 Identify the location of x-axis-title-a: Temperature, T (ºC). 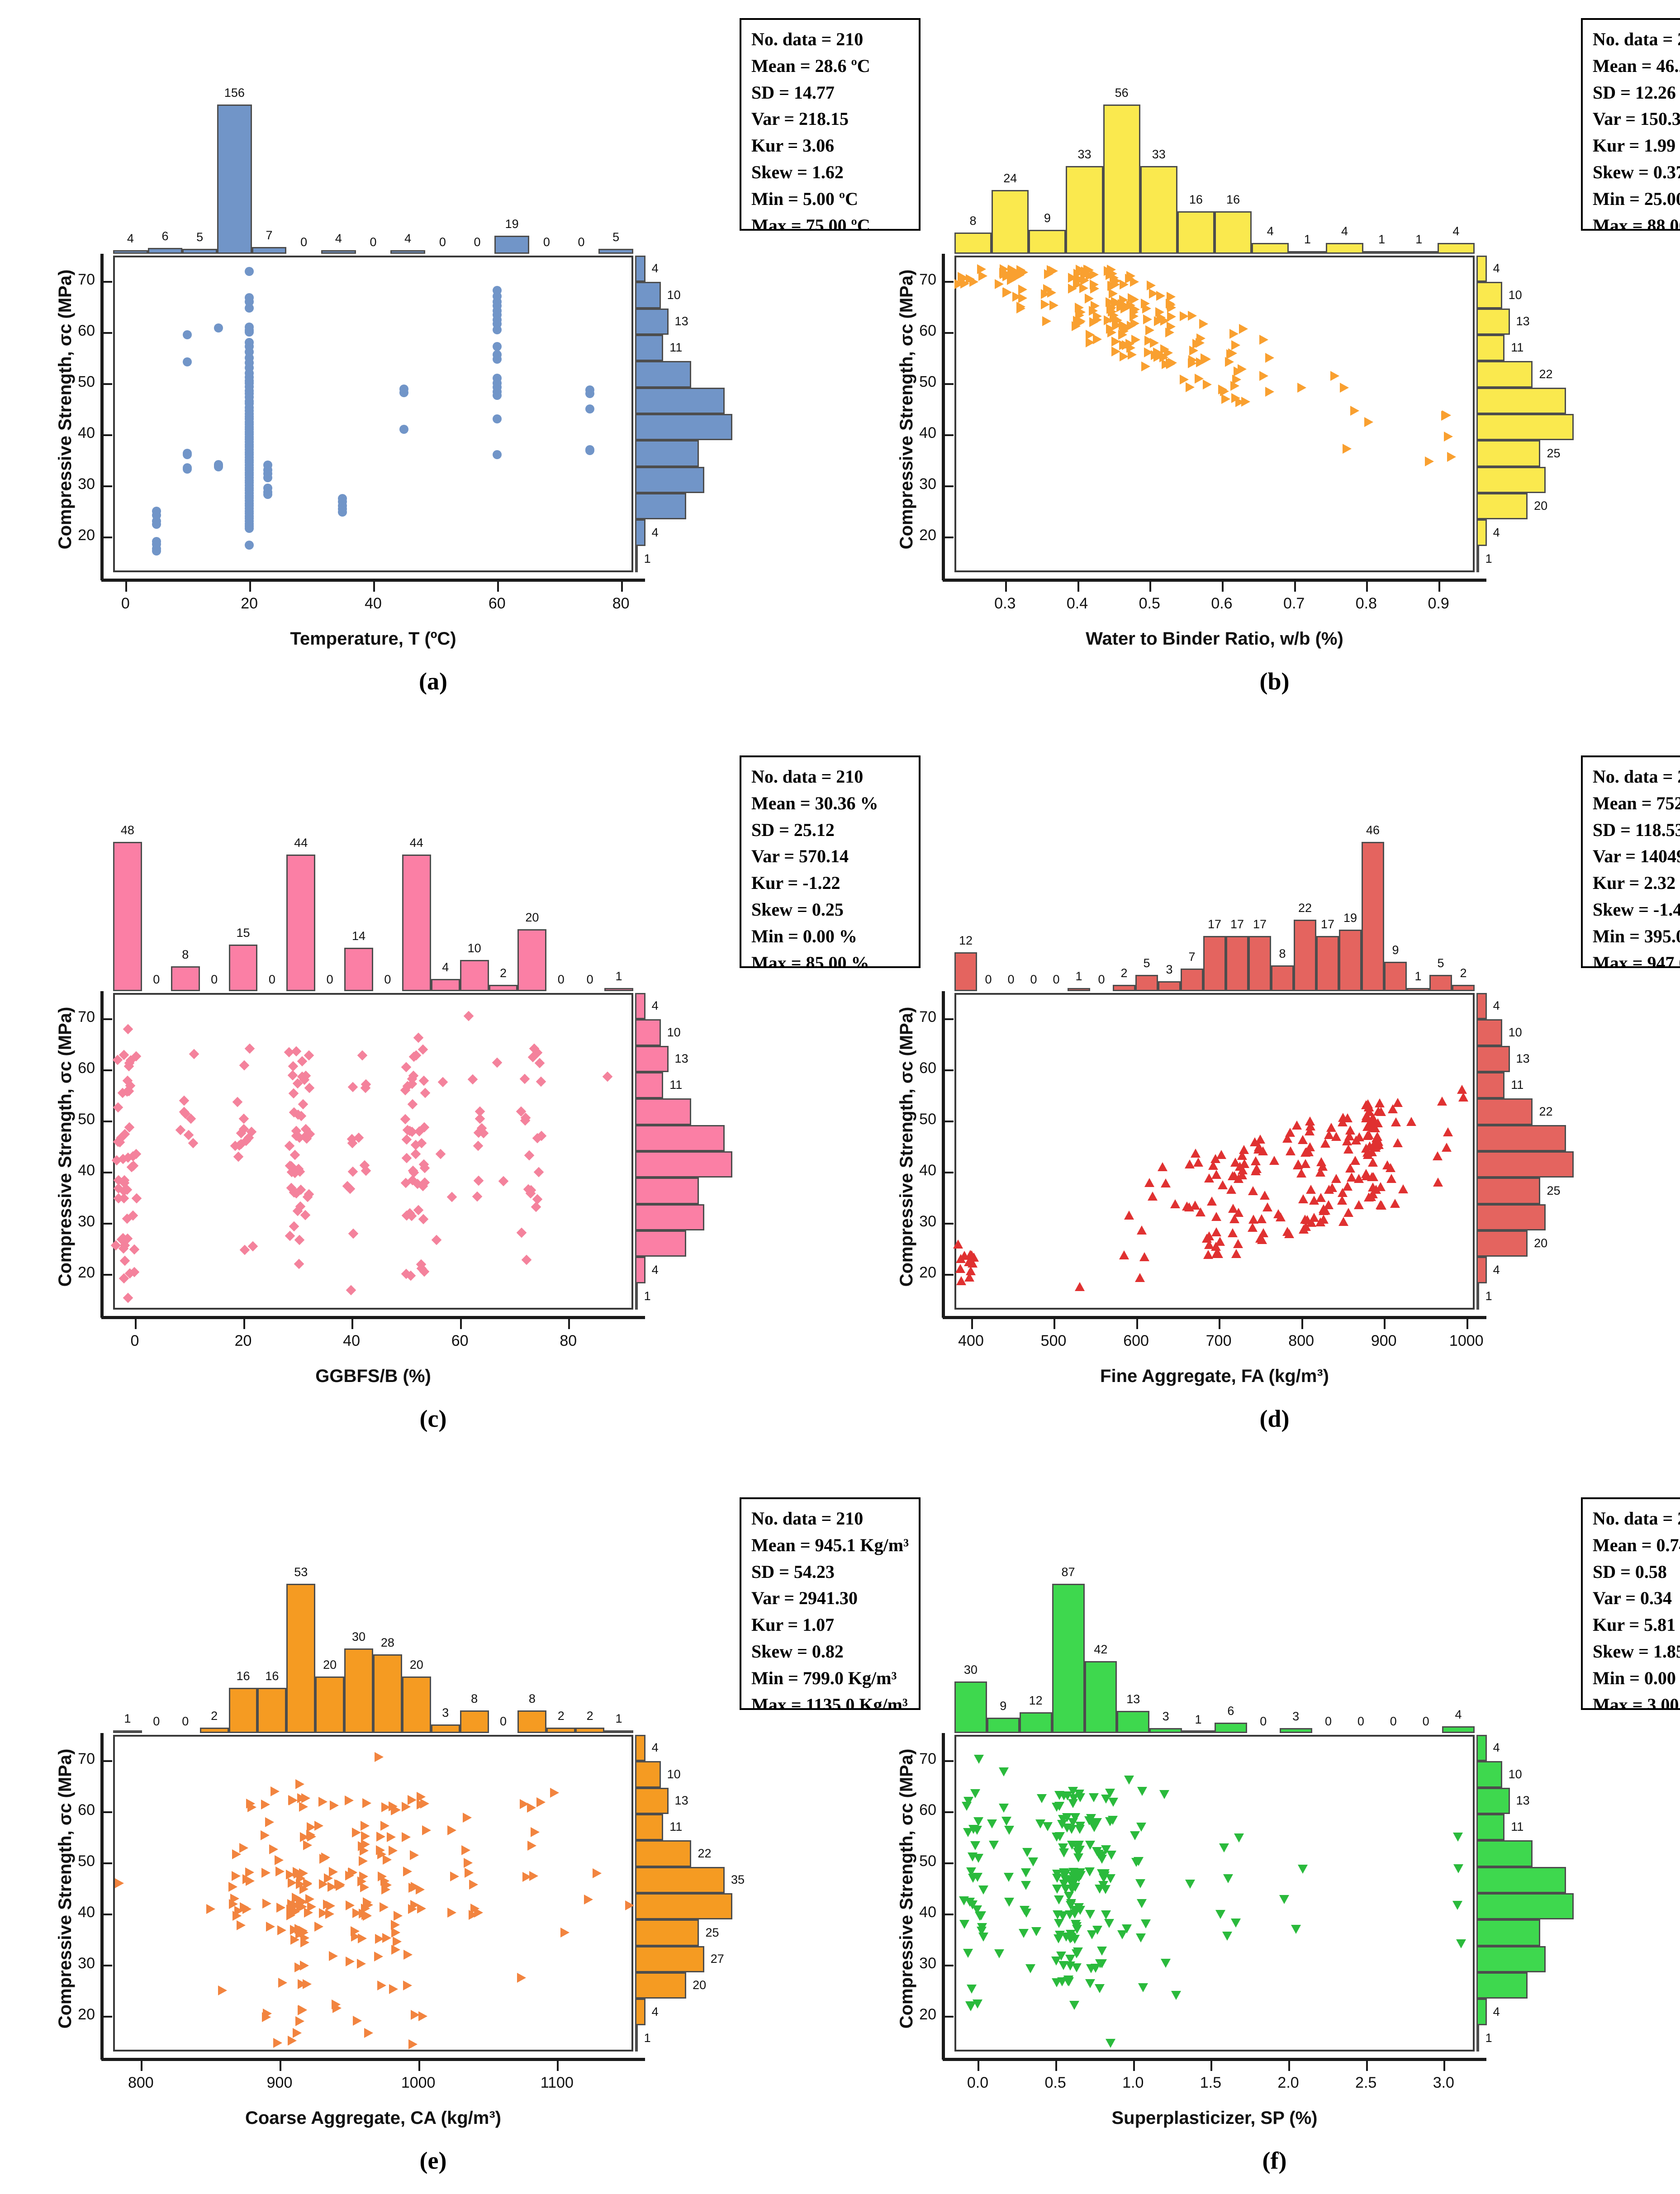
(373, 639).